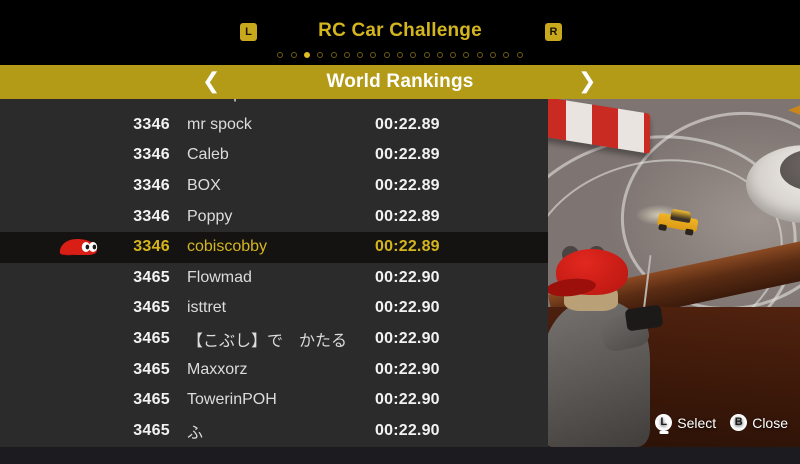  What do you see at coordinates (274, 278) in the screenshot?
I see `leaderboard-row: 3465 Flowmad 00:22.90` at bounding box center [274, 278].